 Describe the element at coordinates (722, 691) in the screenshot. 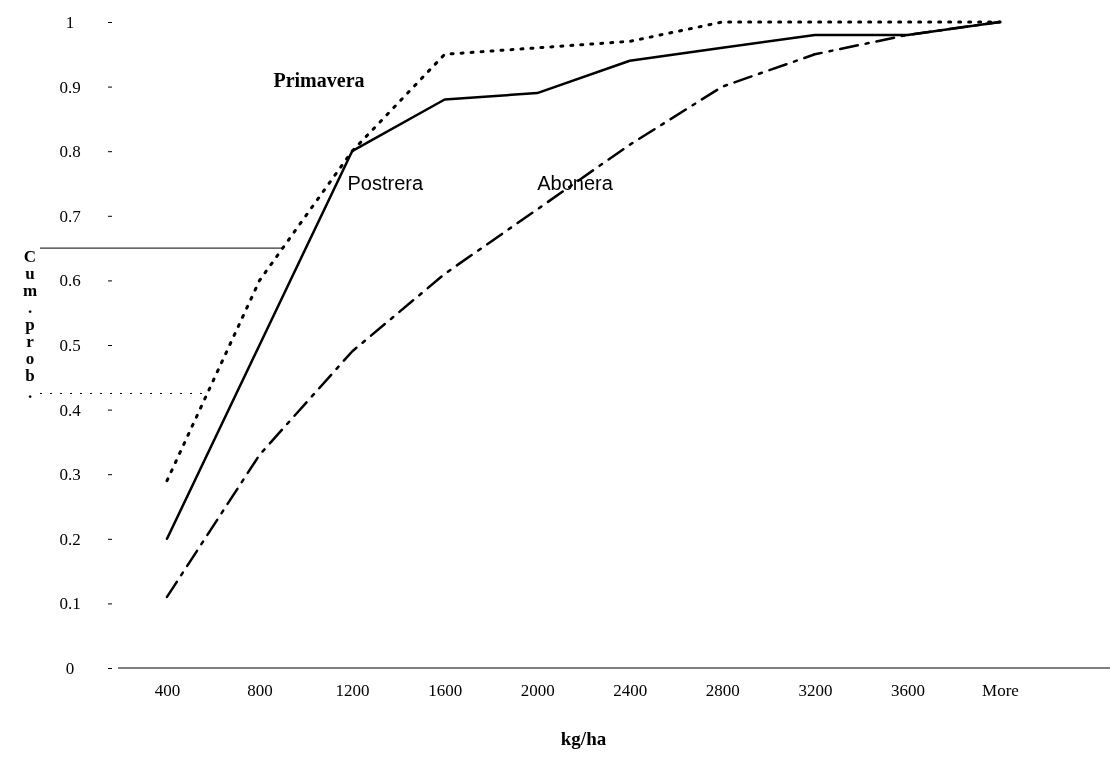

I see `x-tick-label: 2800` at that location.